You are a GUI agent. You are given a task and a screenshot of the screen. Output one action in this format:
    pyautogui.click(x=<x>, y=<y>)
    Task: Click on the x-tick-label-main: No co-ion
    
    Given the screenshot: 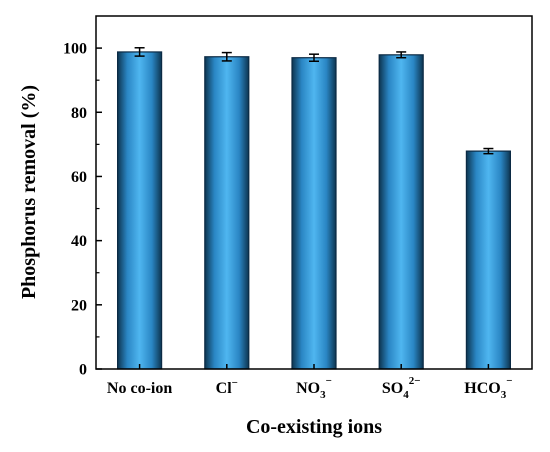 What is the action you would take?
    pyautogui.click(x=139, y=388)
    